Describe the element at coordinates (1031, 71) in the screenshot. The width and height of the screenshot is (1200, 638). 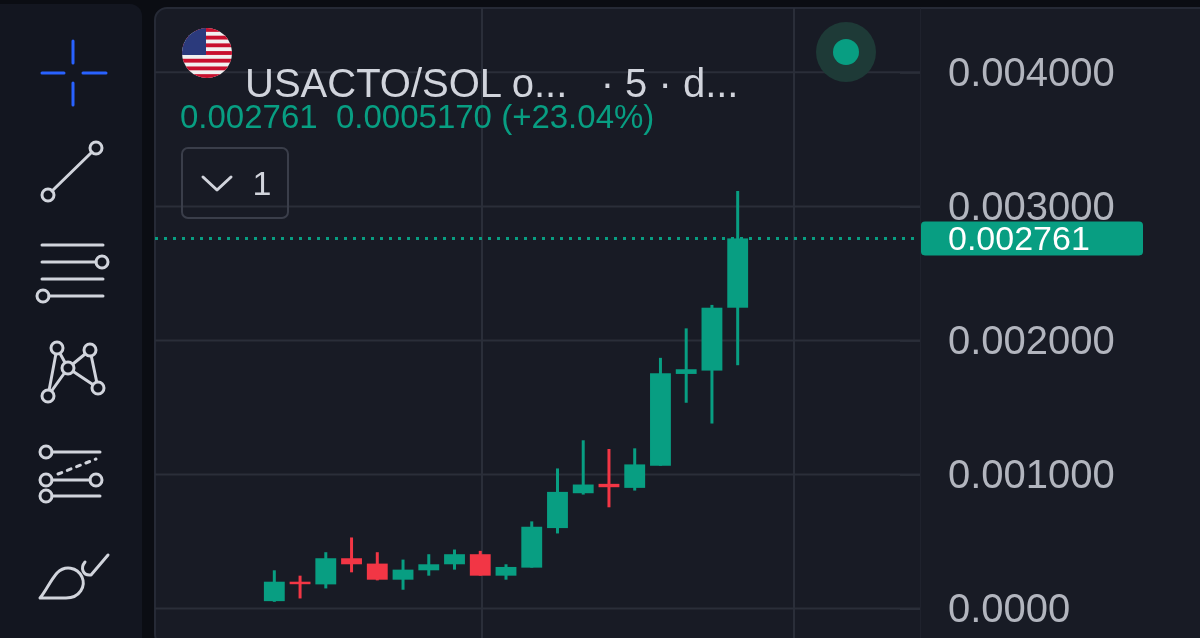
I see `y-tick-label: 0.004000` at that location.